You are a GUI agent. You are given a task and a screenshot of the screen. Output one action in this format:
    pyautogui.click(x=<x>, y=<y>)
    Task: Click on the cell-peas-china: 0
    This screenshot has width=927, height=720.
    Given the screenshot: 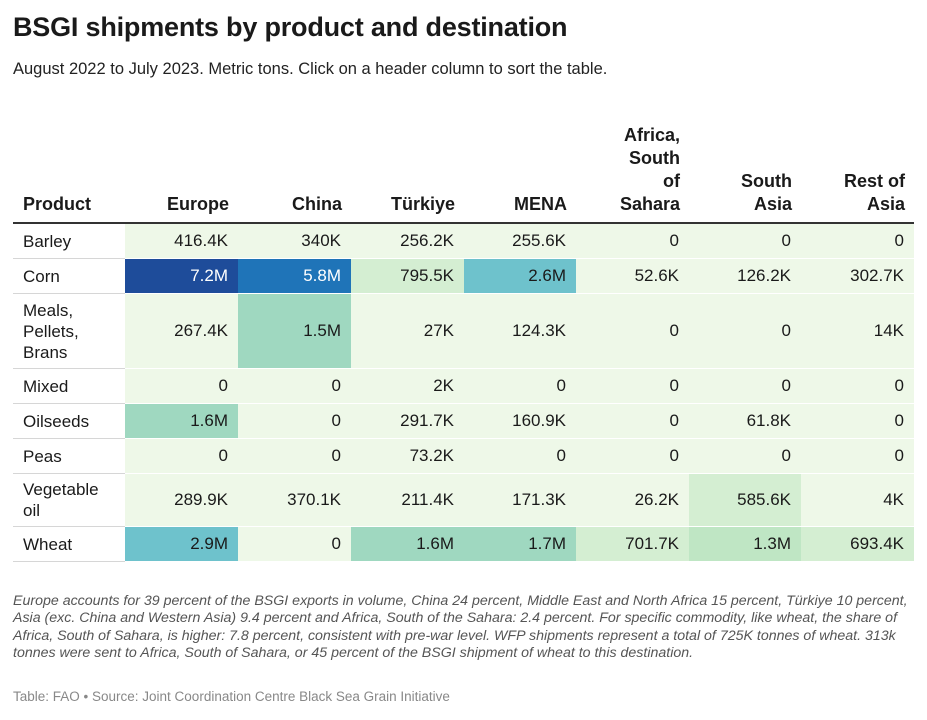 What is the action you would take?
    pyautogui.click(x=294, y=456)
    